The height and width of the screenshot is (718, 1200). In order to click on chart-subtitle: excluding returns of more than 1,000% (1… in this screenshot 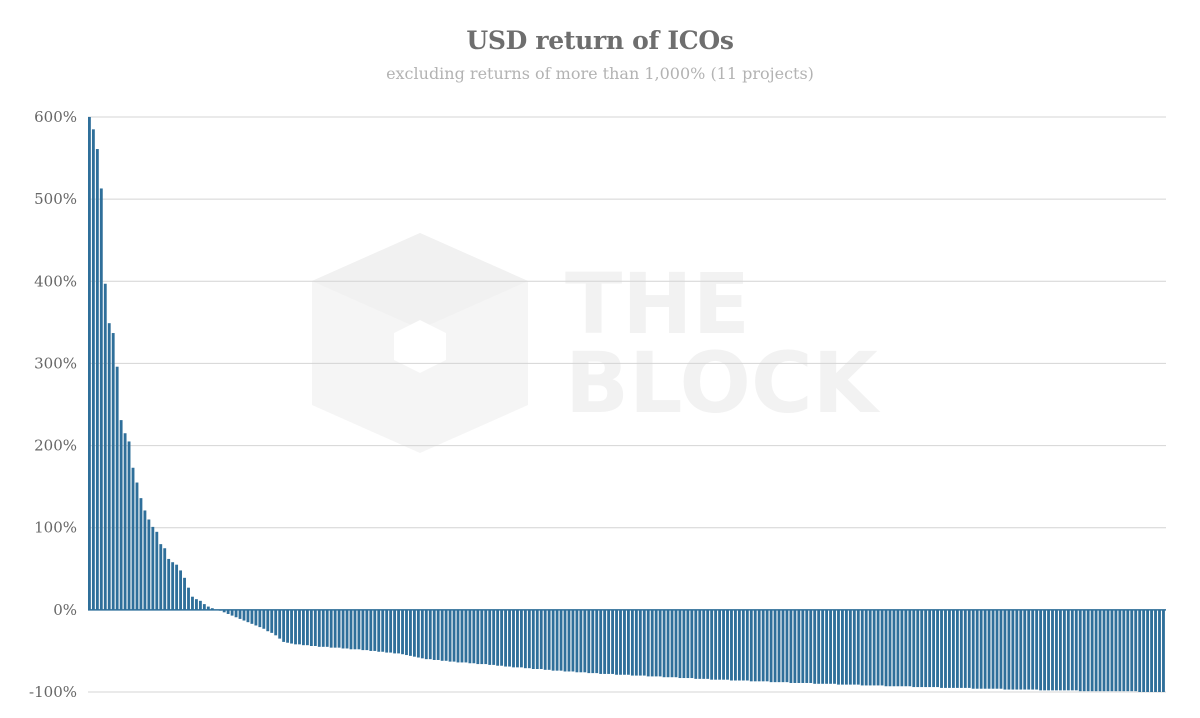, I will do `click(600, 73)`.